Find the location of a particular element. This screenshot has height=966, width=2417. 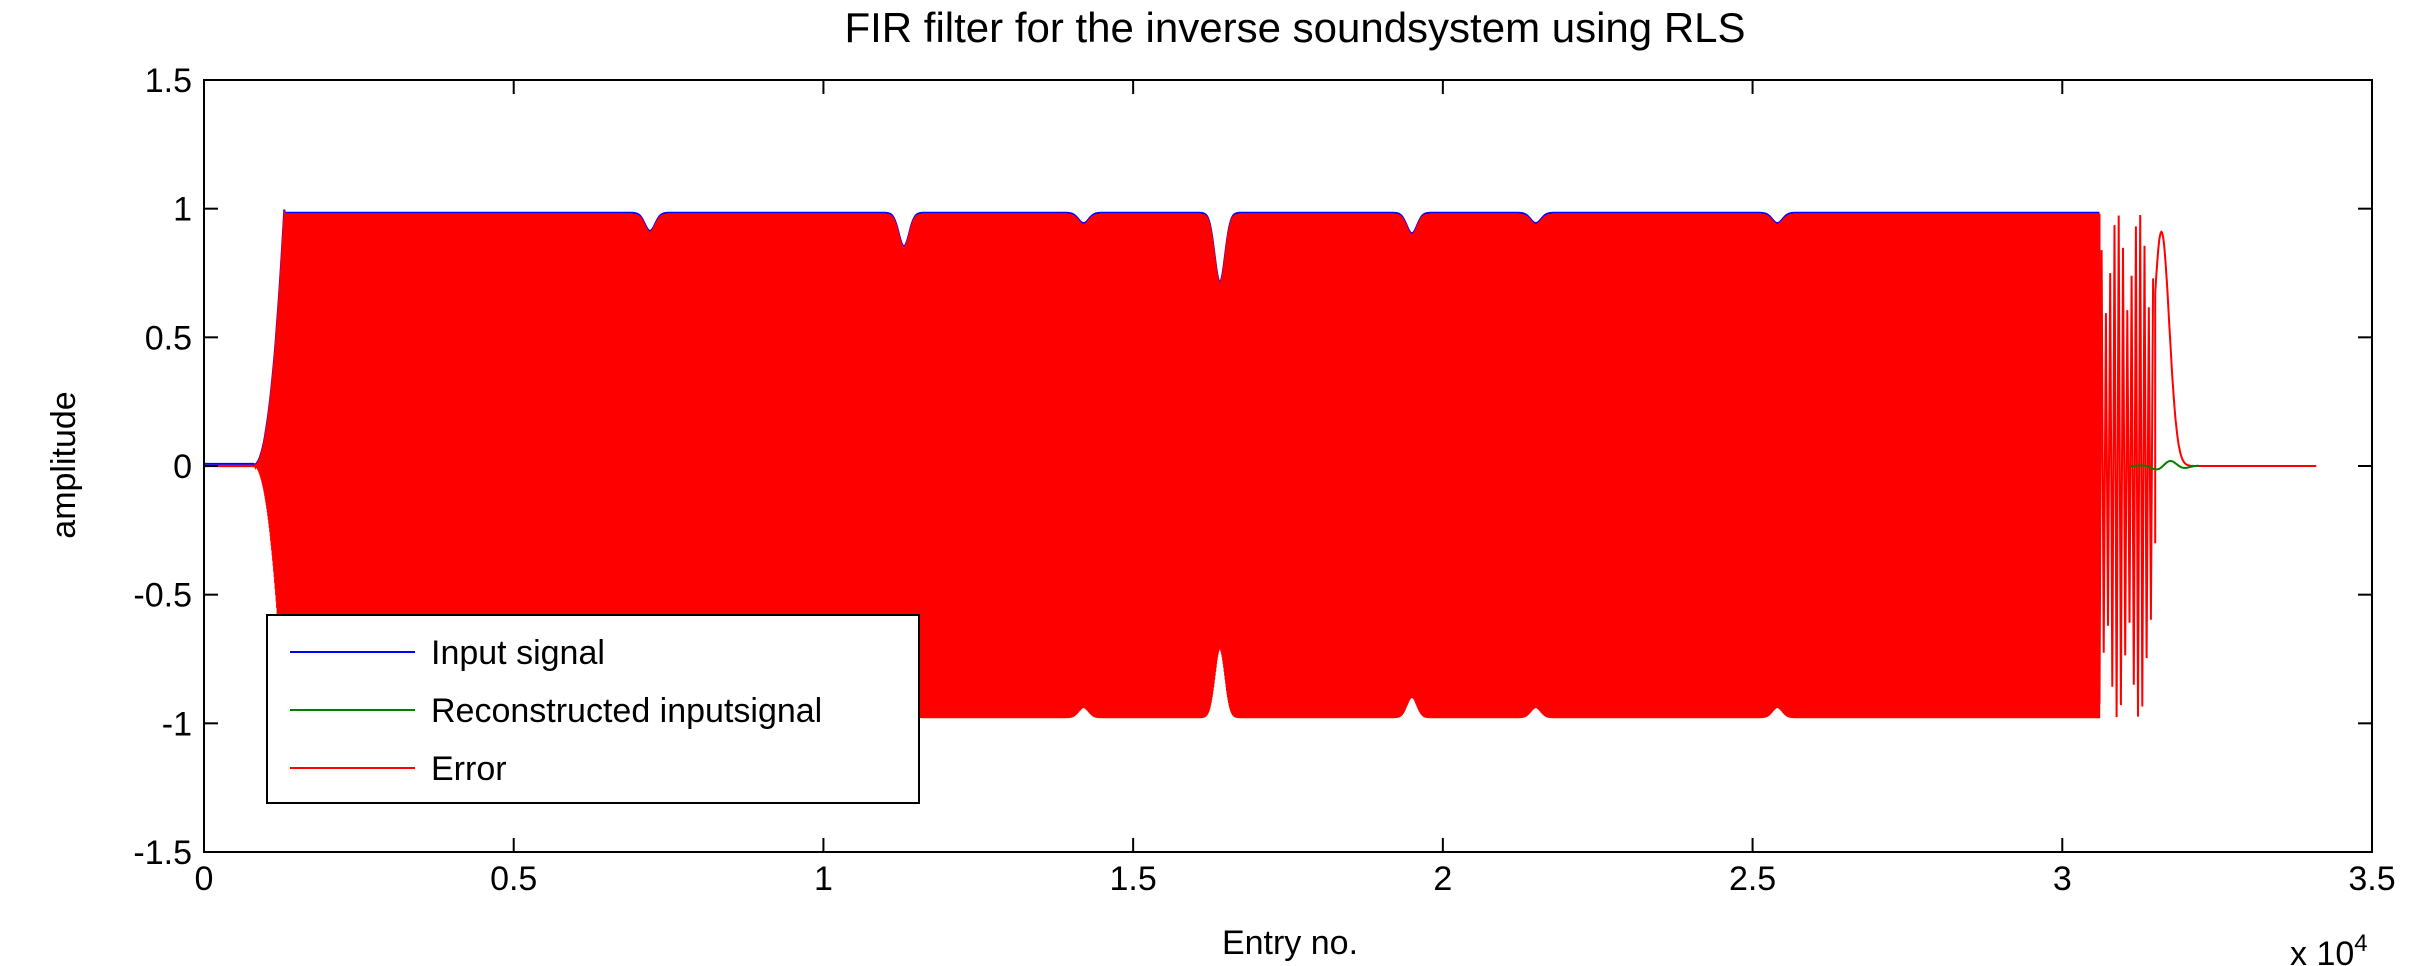

x-axis-label: Entry no. is located at coordinates (1290, 943).